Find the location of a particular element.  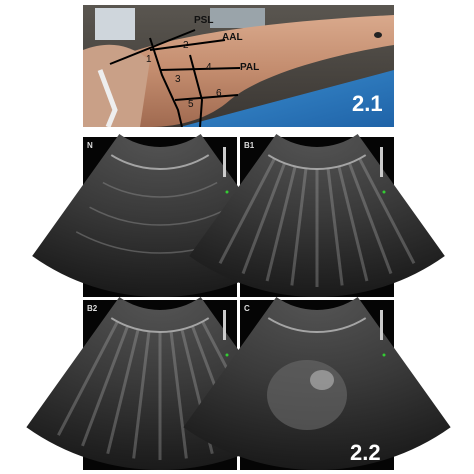

zone-label: 4 is located at coordinates (209, 67).